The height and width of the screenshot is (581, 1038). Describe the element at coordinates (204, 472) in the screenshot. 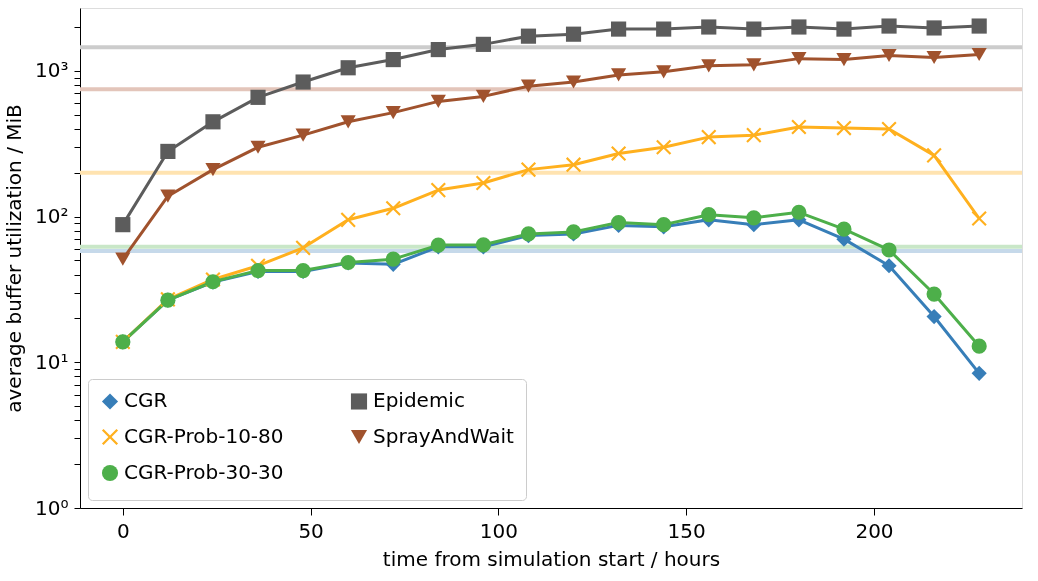

I see `legend-label: CGR-Prob-30-30` at that location.